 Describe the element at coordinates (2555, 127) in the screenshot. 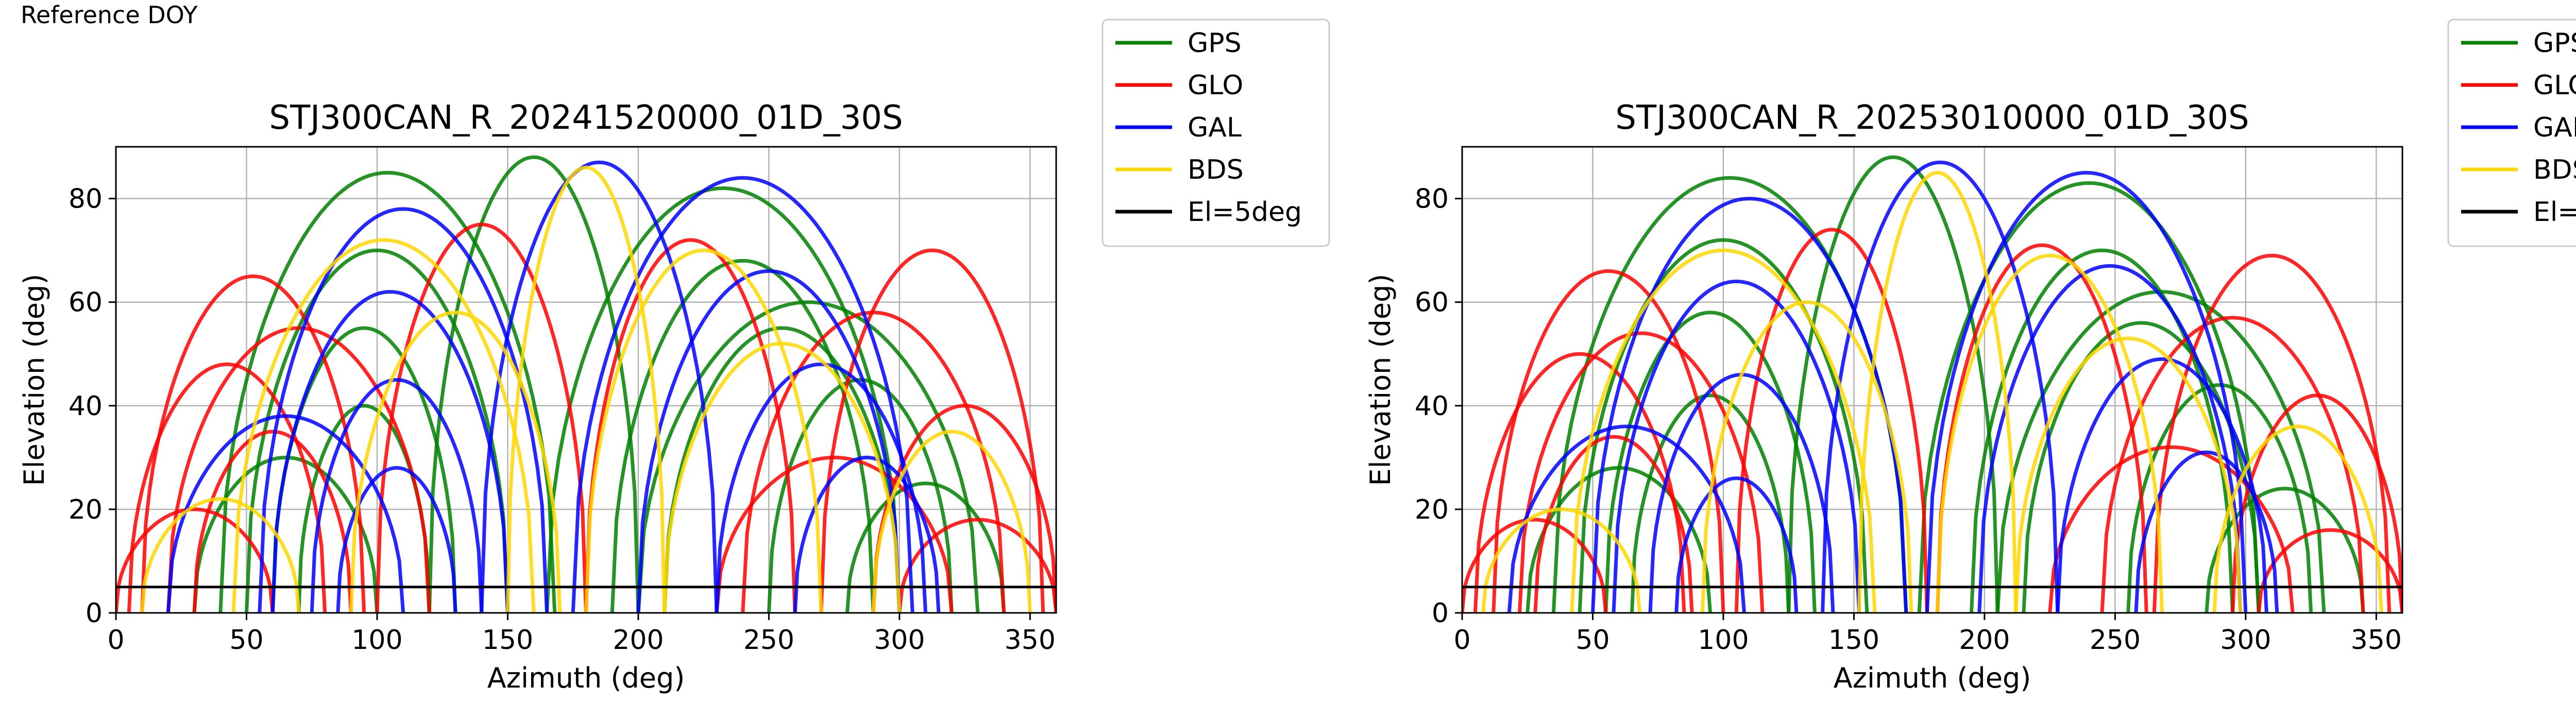

I see `legend-label: GAL` at that location.